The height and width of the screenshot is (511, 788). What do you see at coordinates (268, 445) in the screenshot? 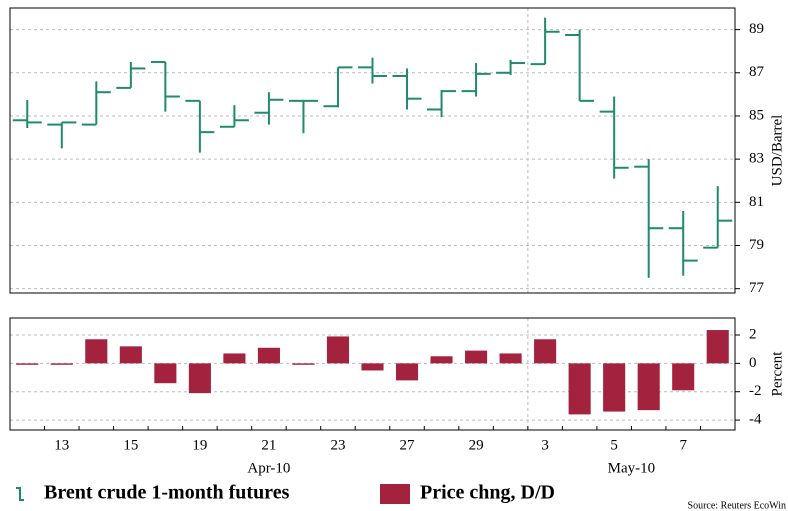
I see `x-tick-label: 21` at bounding box center [268, 445].